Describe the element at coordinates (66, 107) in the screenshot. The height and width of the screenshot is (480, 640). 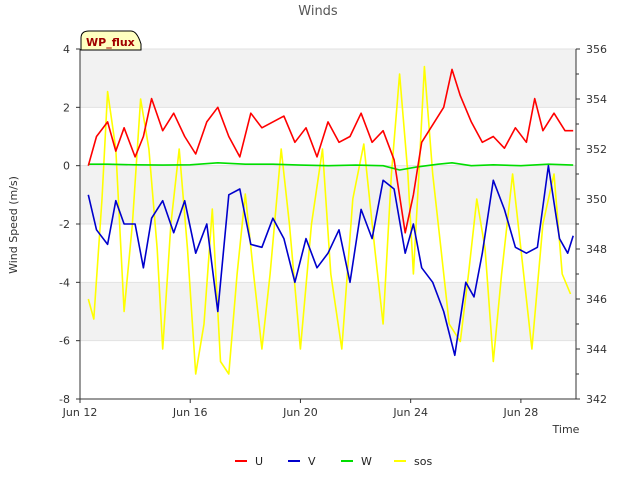
I see `y-tick-label: 2` at that location.